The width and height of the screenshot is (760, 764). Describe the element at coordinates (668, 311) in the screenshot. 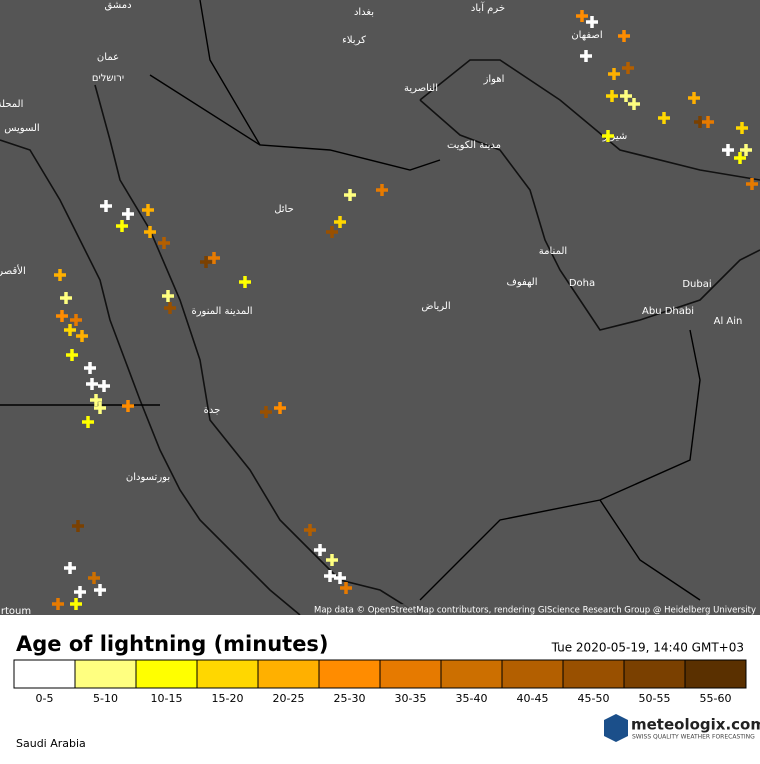

I see `place-label: Abu Dhabi` at that location.